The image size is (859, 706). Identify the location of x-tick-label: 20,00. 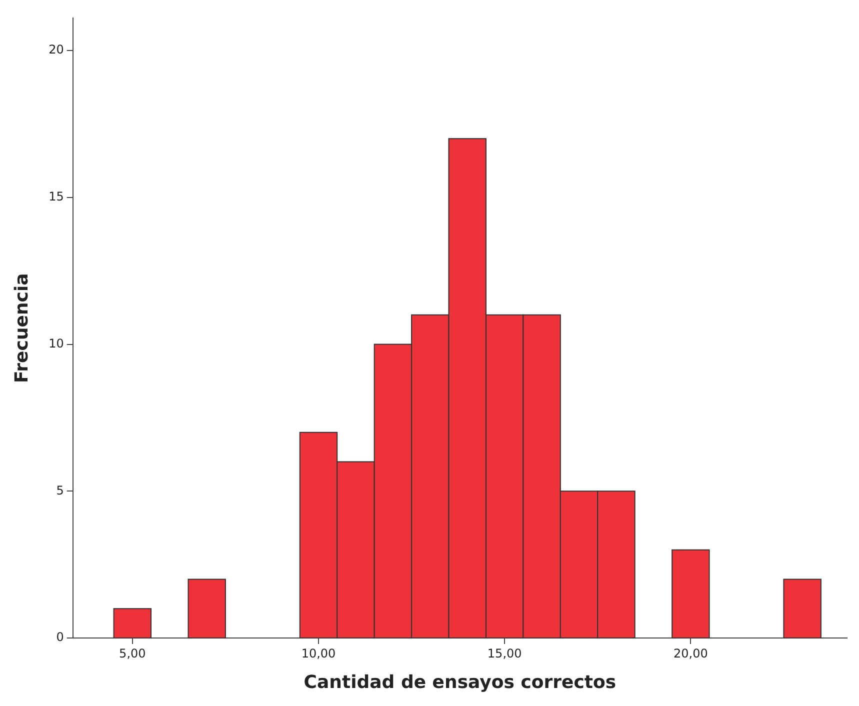
(691, 653).